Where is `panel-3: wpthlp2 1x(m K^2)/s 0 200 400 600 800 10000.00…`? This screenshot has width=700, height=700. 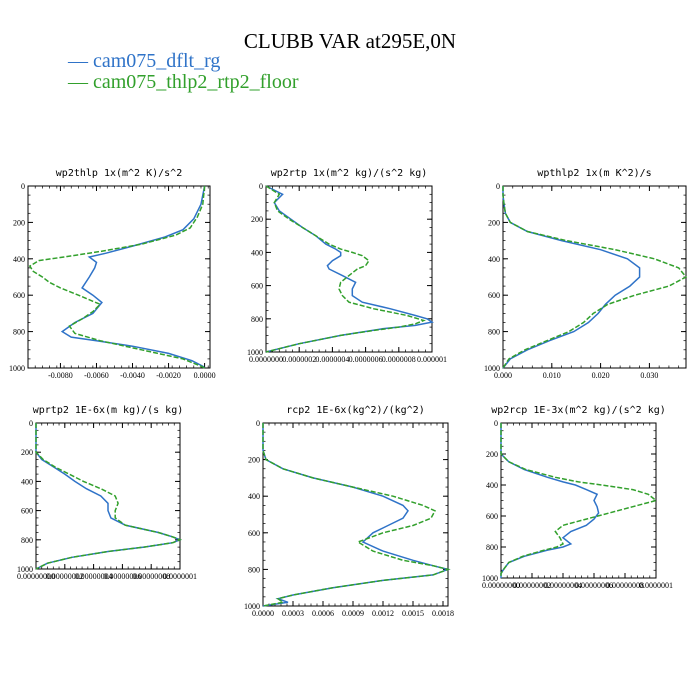 panel-3: wpthlp2 1x(m K^2)/s 0 200 400 600 800 10000.00… is located at coordinates (586, 274).